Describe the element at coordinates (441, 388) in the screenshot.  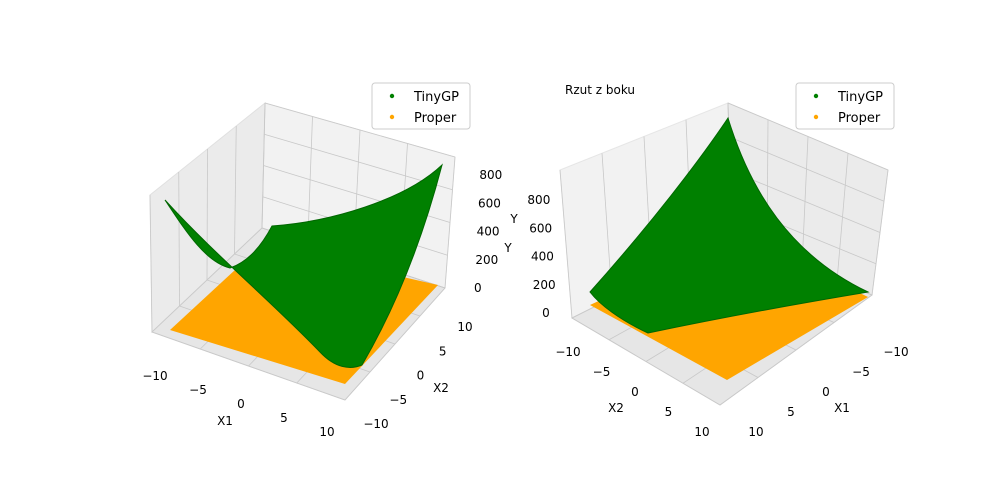
I see `left-y-axis-label: X2` at that location.